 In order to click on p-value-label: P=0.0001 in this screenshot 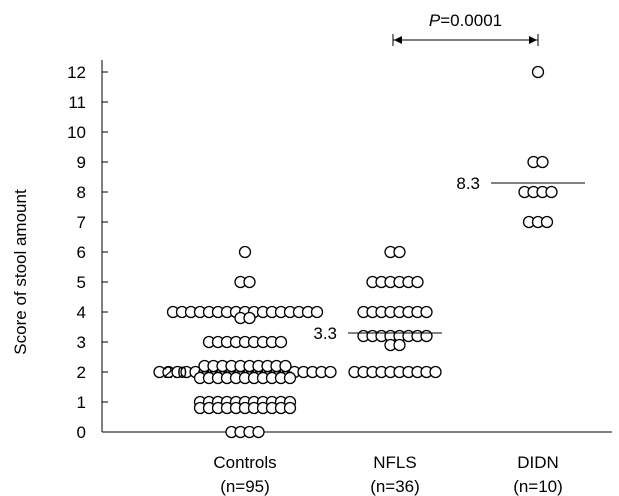, I will do `click(465, 20)`.